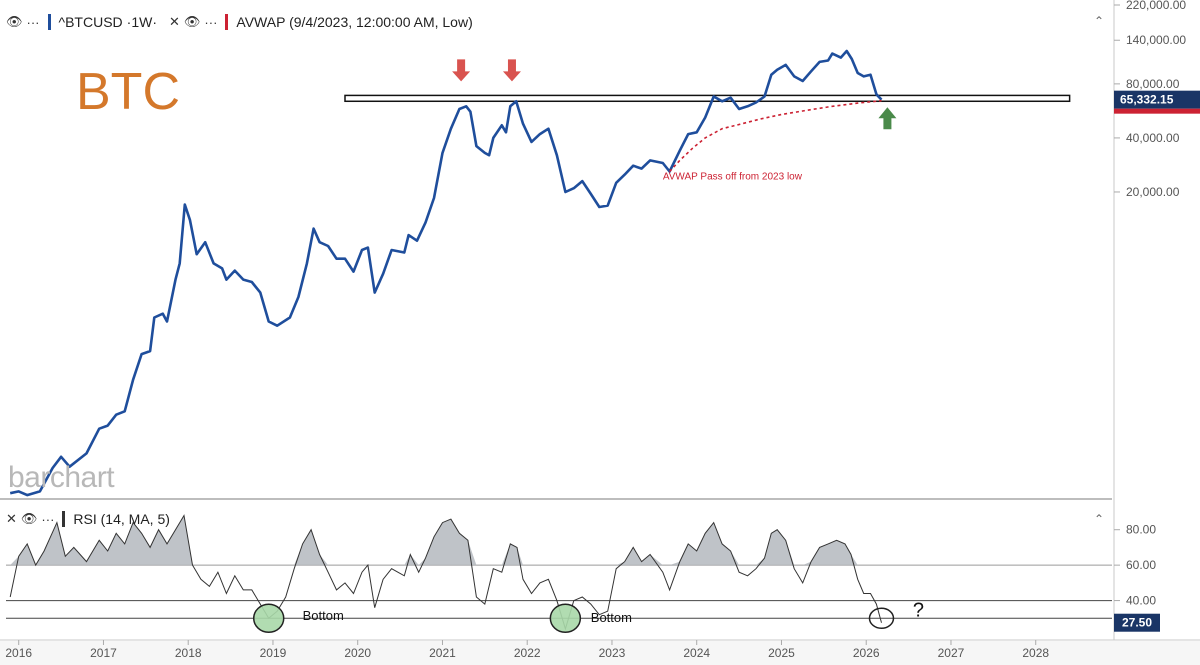 Image resolution: width=1200 pixels, height=665 pixels. Describe the element at coordinates (1153, 192) in the screenshot. I see `y-tick-label: 20,000.00` at that location.